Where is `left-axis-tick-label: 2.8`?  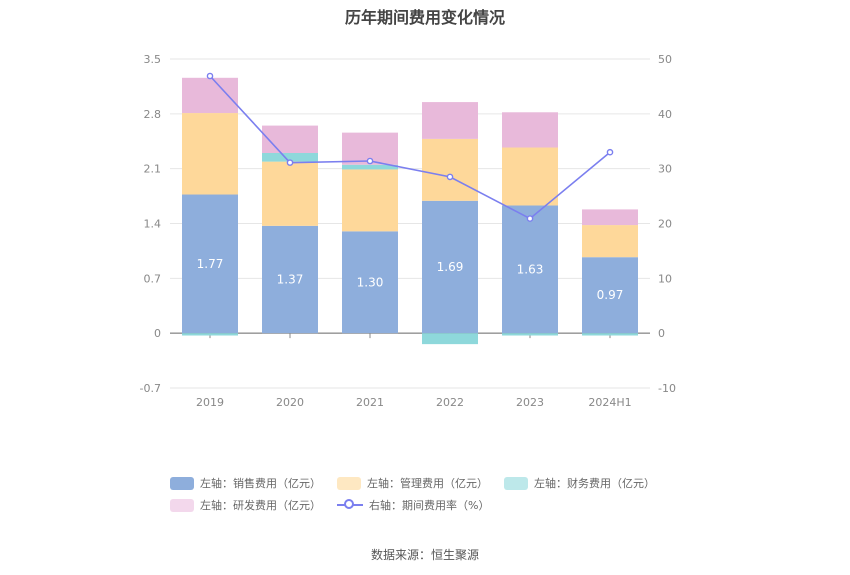
left-axis-tick-label: 2.8 is located at coordinates (153, 114).